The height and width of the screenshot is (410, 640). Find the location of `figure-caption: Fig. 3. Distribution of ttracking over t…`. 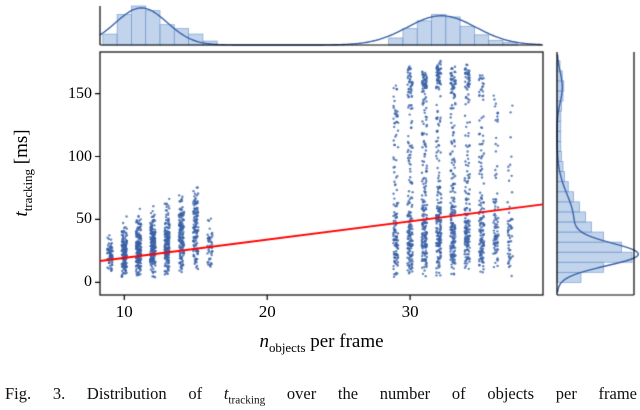

figure-caption: Fig. 3. Distribution of ttracking over t… is located at coordinates (321, 397).